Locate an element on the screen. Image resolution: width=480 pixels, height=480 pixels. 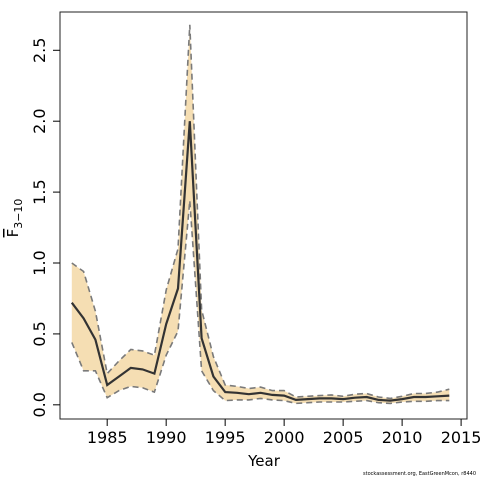
y-tick-label: 0.0 is located at coordinates (39, 404).